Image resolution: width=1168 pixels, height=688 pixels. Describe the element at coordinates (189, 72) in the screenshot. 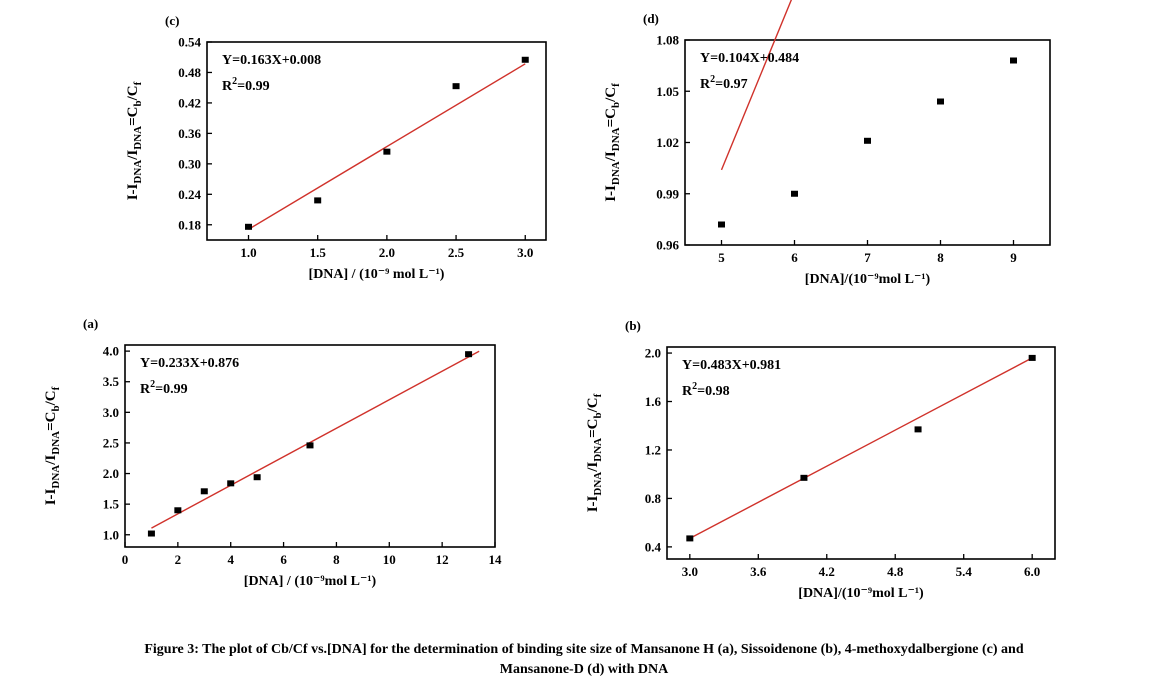

I see `y-tick-label: 0.48` at that location.